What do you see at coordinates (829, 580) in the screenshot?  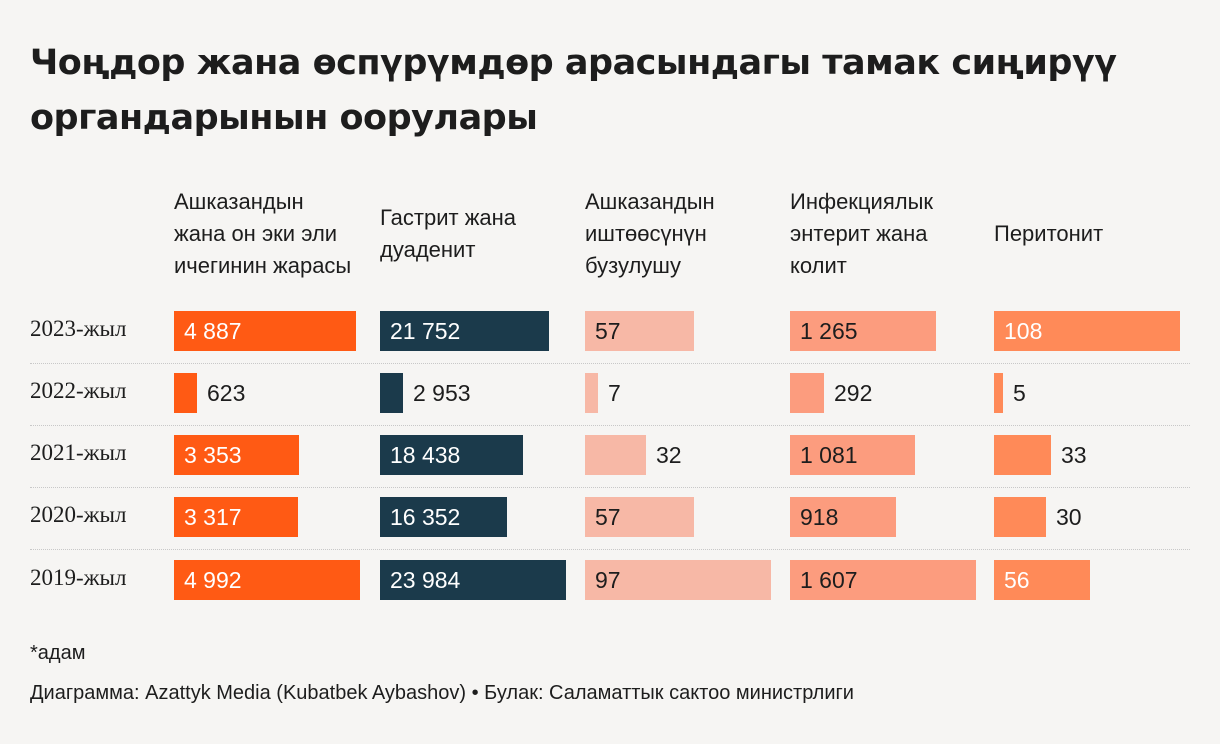 I see `data-label-series4-2019-жыл: 1 607` at bounding box center [829, 580].